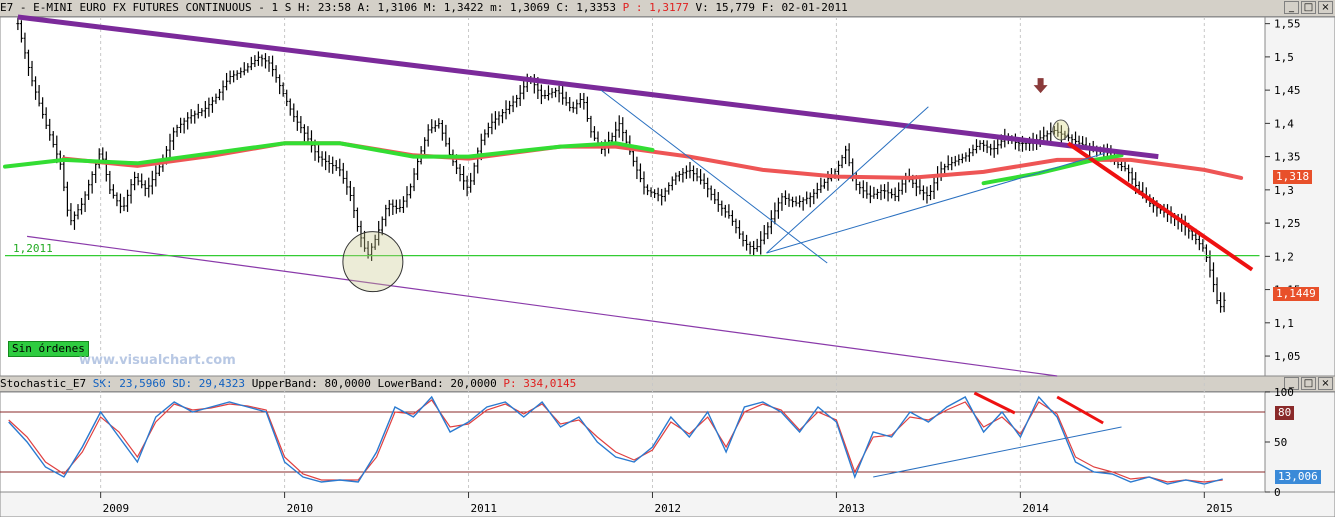 Image resolution: width=1335 pixels, height=517 pixels. I want to click on minimize-button: _, so click(1291, 7).